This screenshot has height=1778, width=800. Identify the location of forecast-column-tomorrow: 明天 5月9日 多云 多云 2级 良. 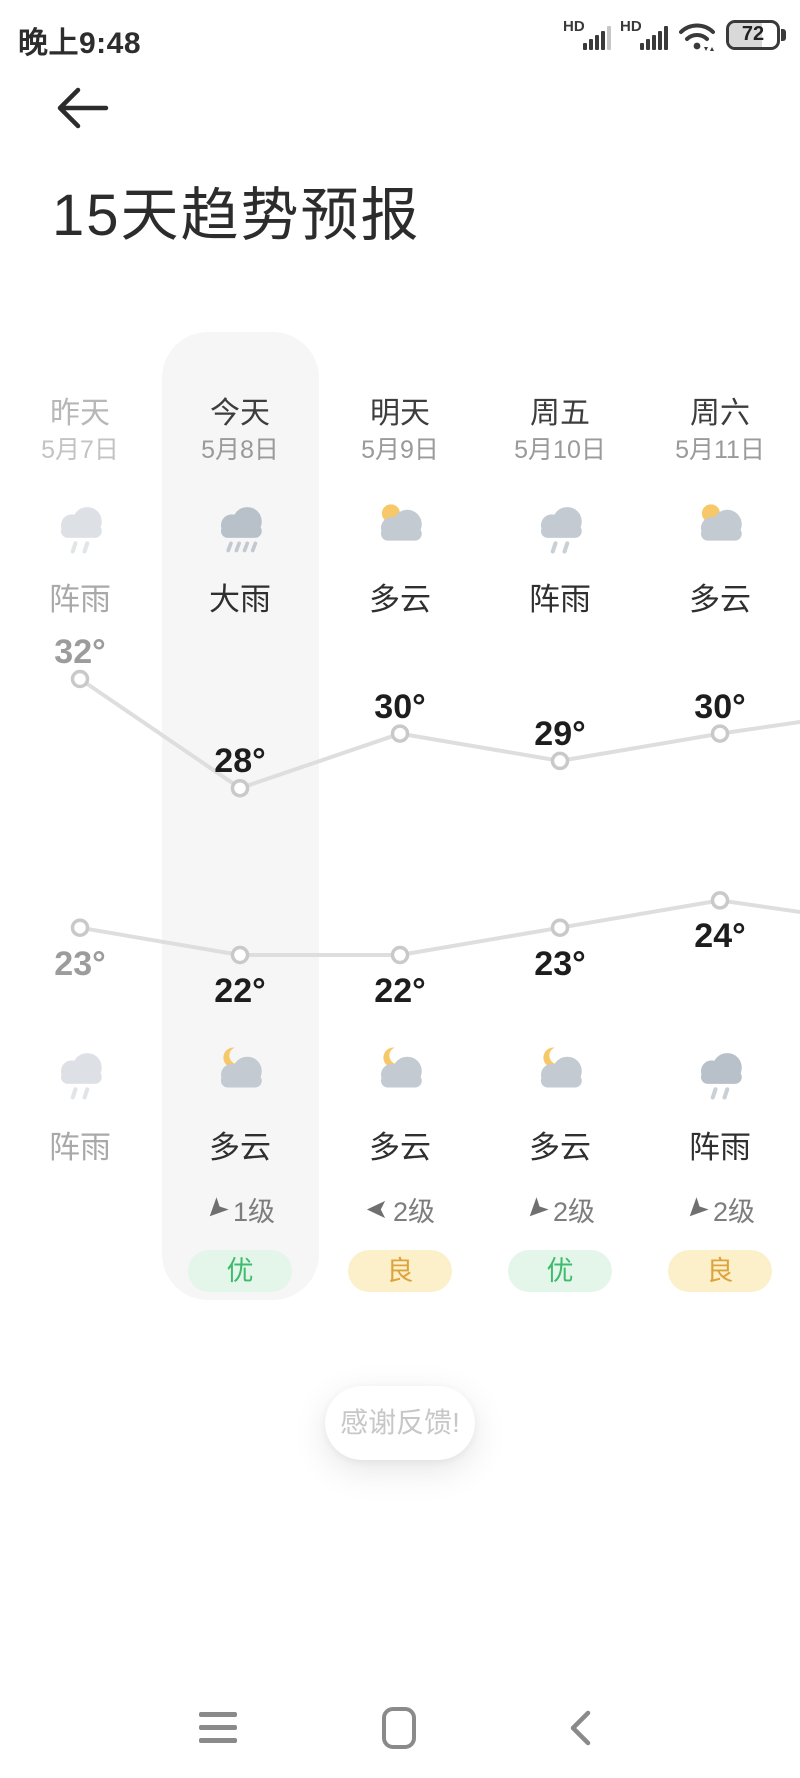
(400, 817).